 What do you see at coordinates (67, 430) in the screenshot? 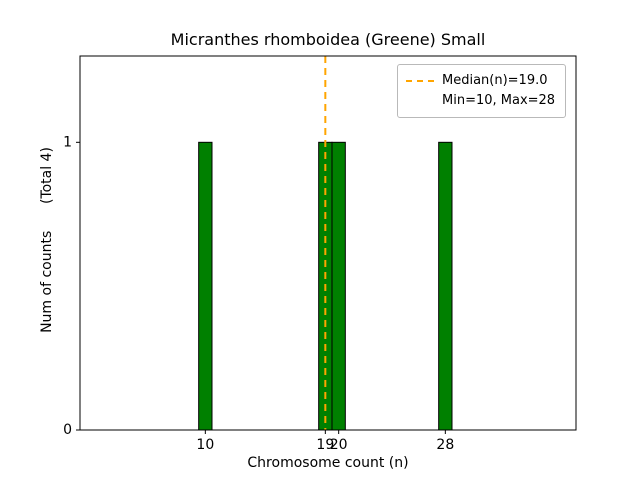
I see `y-tick-label-0: 0` at bounding box center [67, 430].